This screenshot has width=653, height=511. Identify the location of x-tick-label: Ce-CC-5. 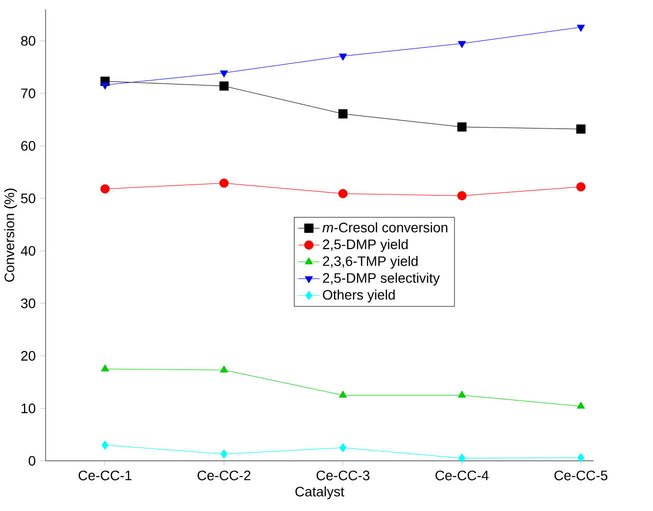
(581, 475).